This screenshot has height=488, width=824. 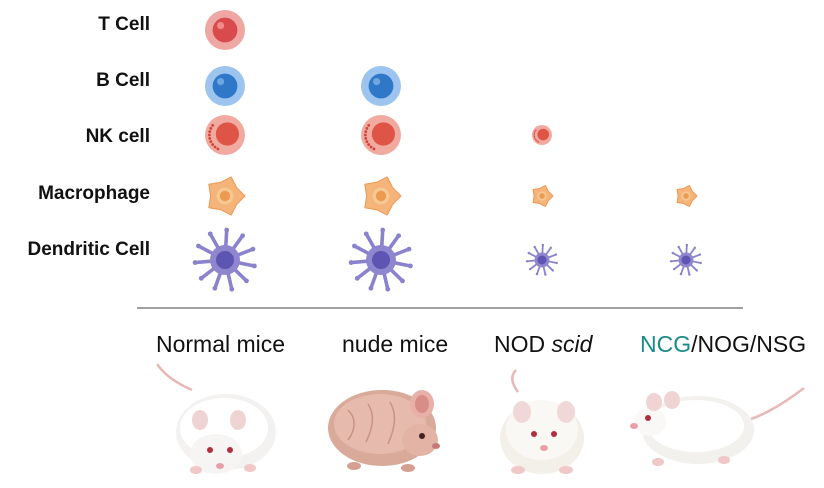 I want to click on strain-label-ncg: NCG/NOG/NSG, so click(x=723, y=344).